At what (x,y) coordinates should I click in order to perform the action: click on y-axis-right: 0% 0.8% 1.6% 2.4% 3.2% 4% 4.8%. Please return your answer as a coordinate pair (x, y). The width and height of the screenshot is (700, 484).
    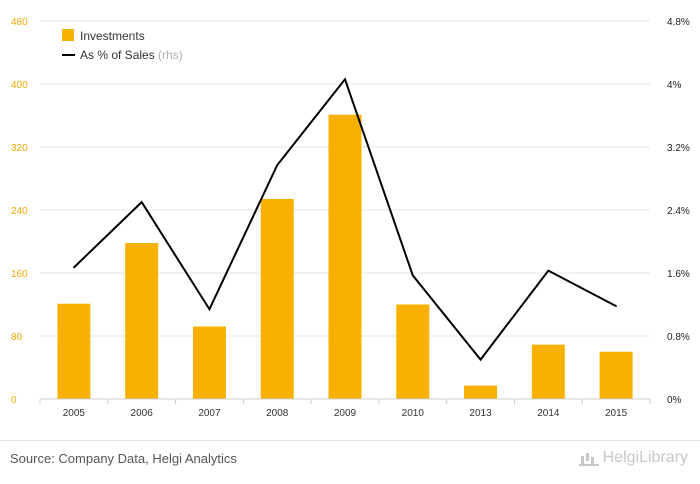
    Looking at the image, I should click on (678, 211).